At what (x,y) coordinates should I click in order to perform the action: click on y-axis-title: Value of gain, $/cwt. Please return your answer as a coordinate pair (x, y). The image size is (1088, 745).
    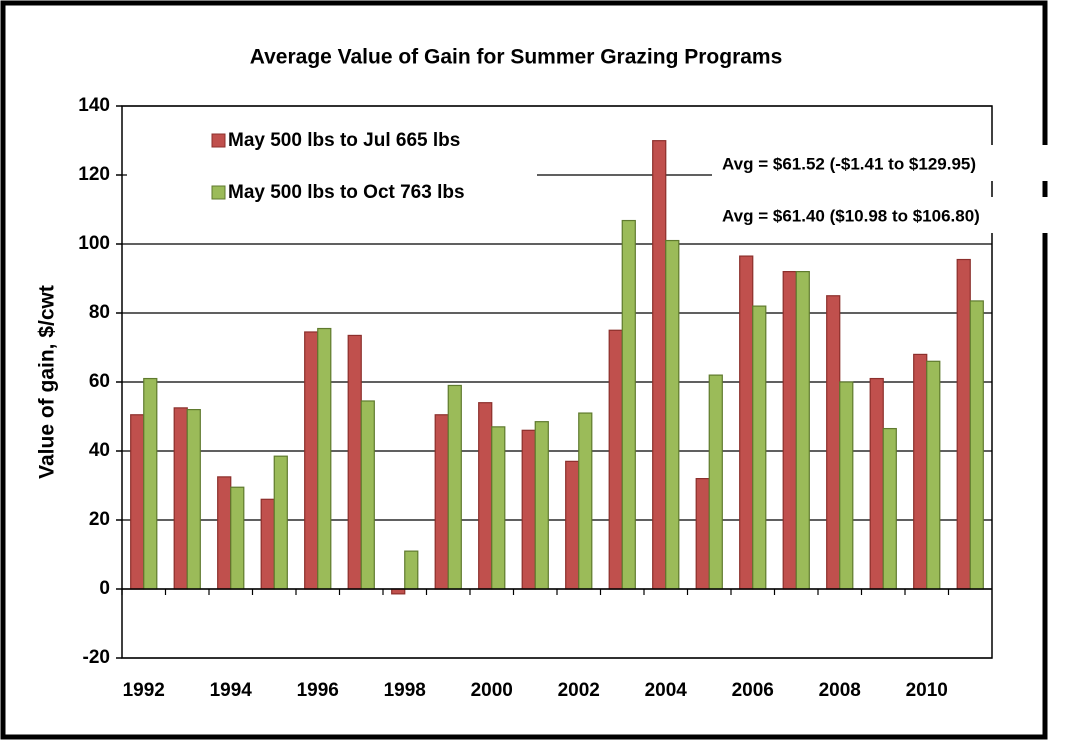
    Looking at the image, I should click on (47, 382).